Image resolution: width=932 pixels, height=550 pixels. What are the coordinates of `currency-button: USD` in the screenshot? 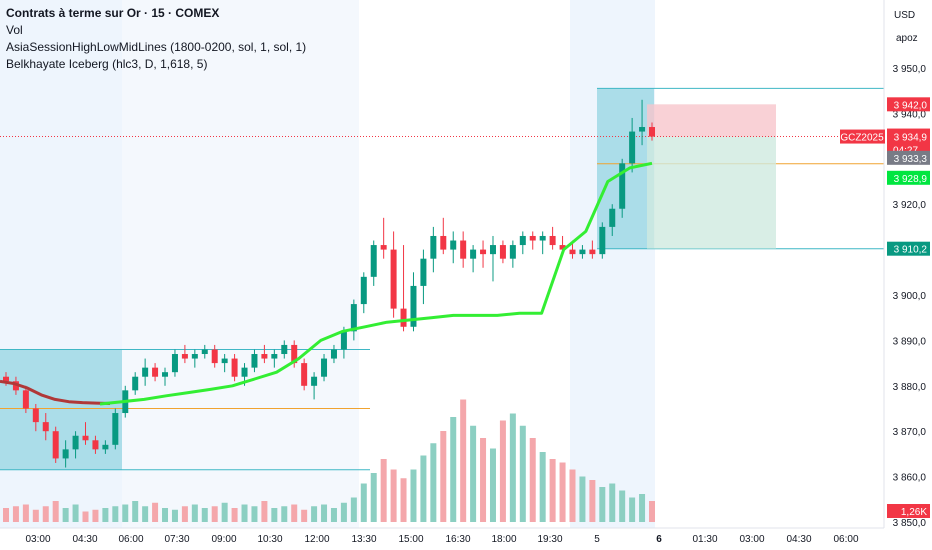 It's located at (905, 15).